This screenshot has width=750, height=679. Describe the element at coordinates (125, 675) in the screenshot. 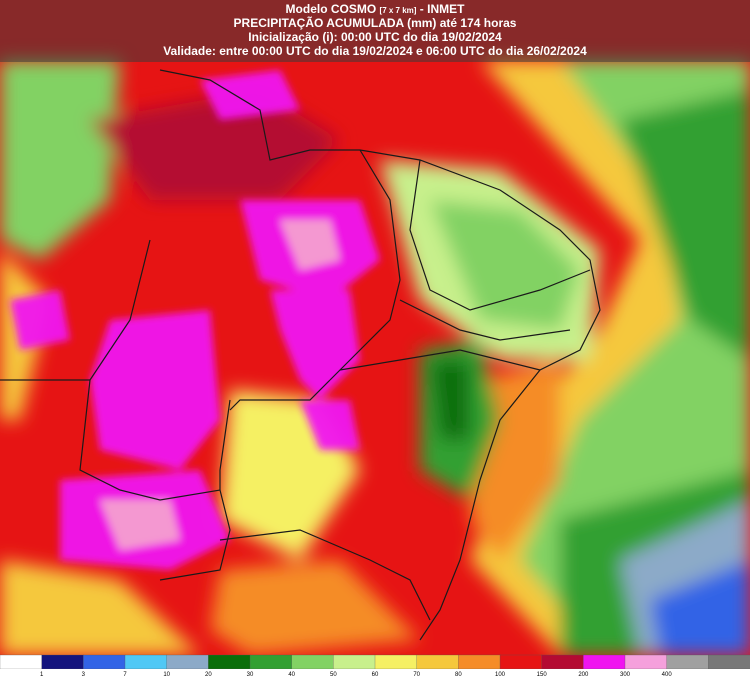

I see `legend-label: 7` at that location.